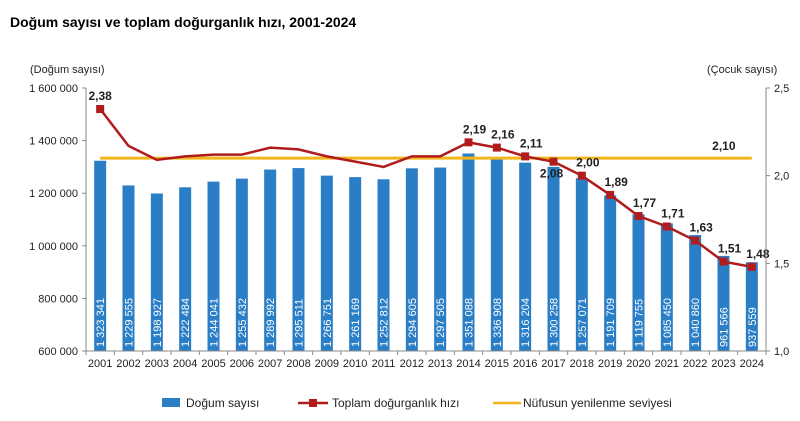 This screenshot has width=800, height=421. I want to click on right-tick-label: 2,5, so click(781, 89).